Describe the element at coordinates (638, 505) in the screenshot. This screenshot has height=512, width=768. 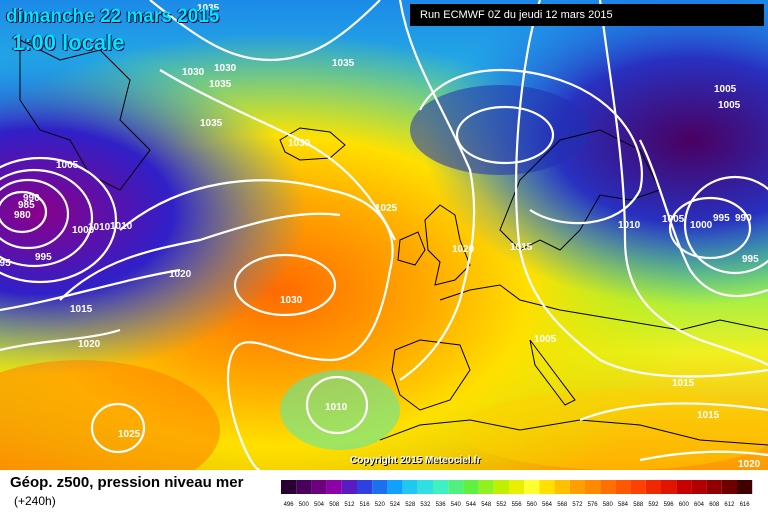
I see `scale-tick-label: 588` at that location.